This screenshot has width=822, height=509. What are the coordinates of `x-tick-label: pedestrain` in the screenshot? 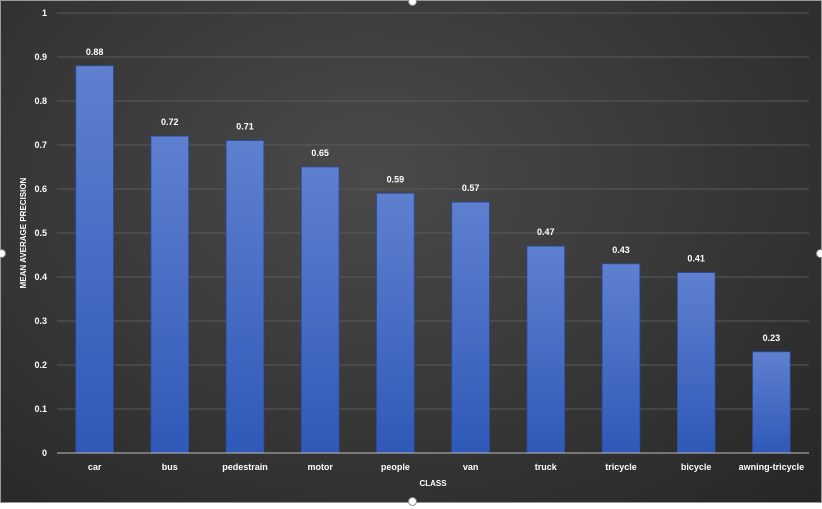 It's located at (245, 467).